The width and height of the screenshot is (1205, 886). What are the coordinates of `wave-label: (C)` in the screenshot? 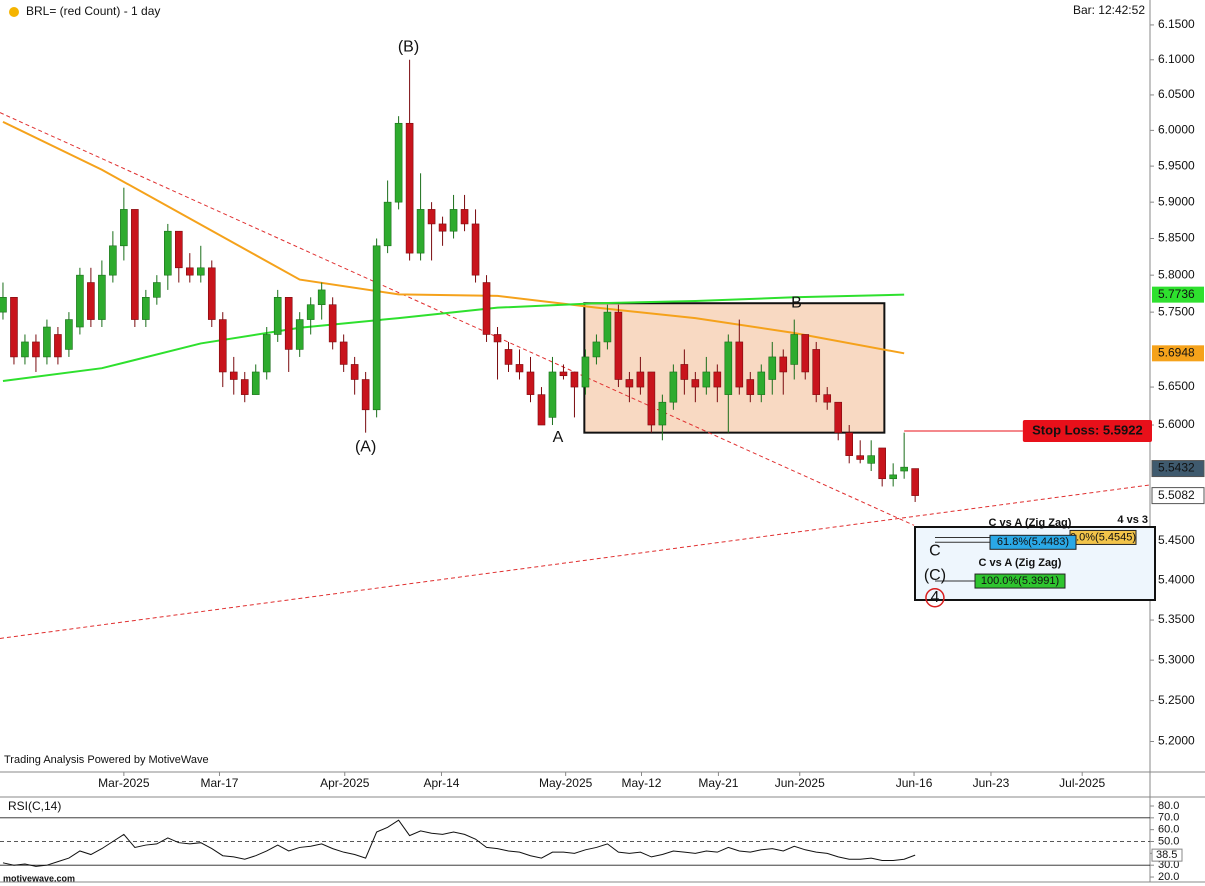 It's located at (935, 575).